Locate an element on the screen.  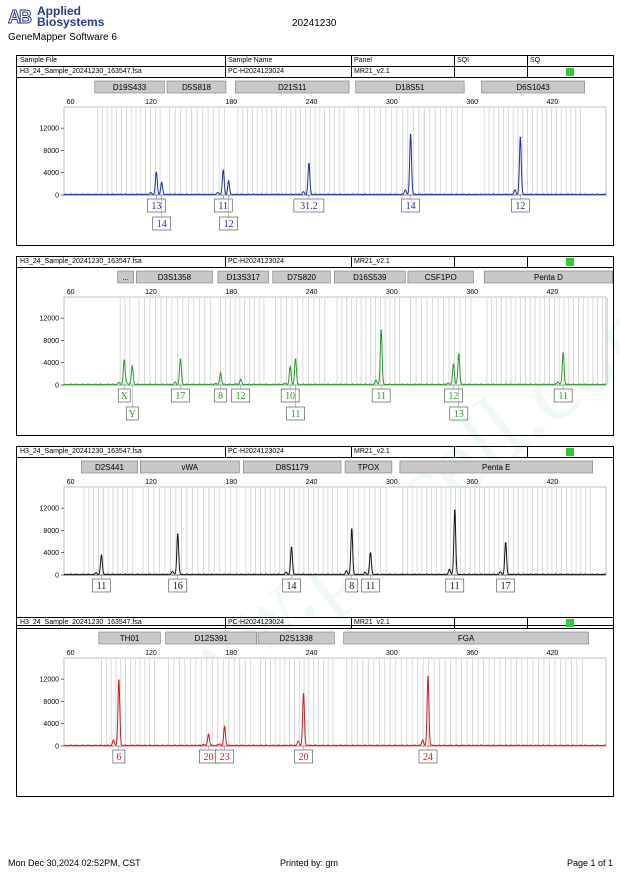
marker-tpox: TPOX is located at coordinates (368, 467).